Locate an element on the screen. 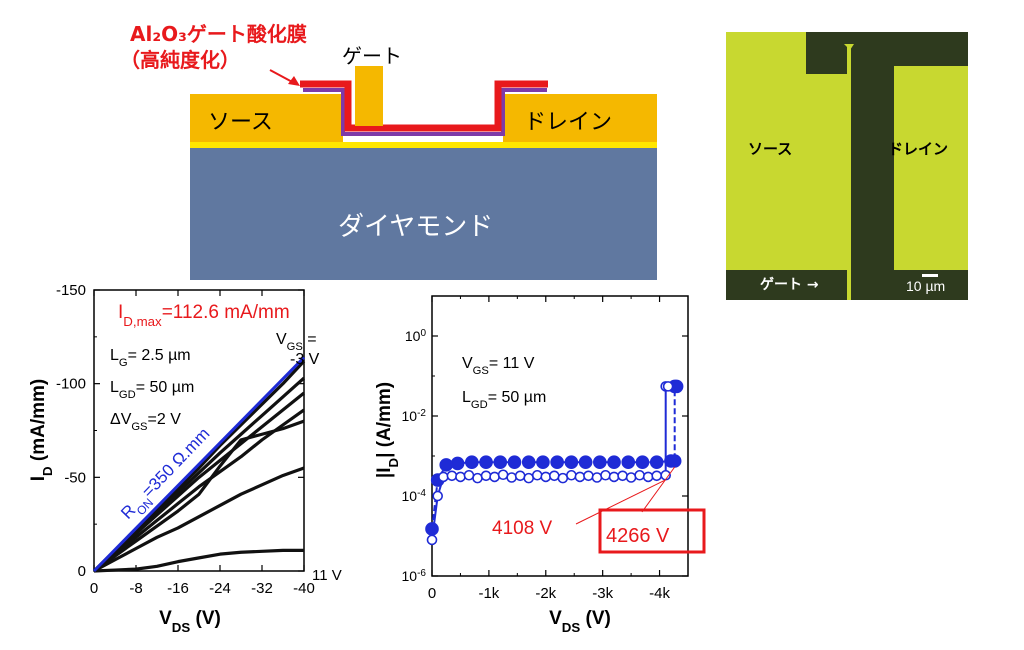 The width and height of the screenshot is (1024, 650). y-tick-label: 10⁻² is located at coordinates (414, 416).